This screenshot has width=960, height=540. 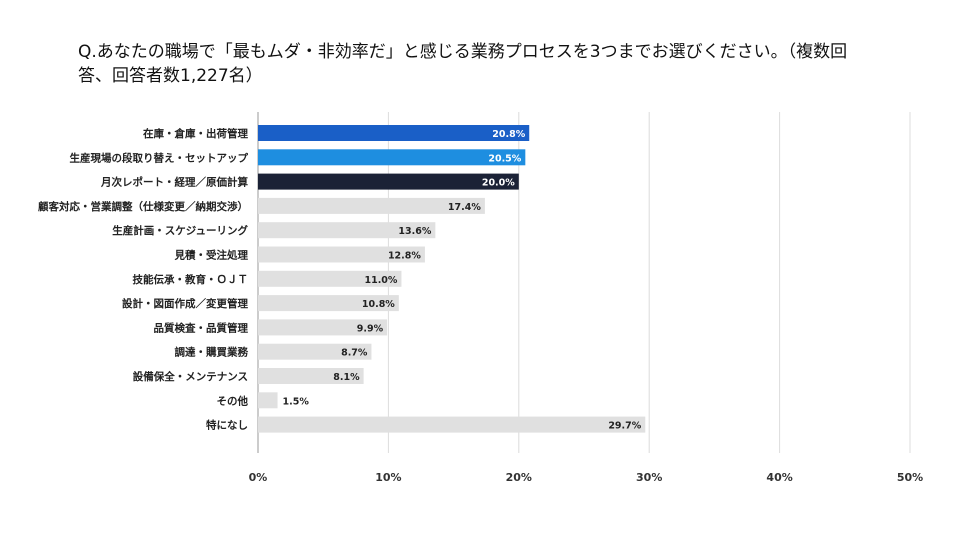 I want to click on value-label: 1.5%, so click(x=296, y=401).